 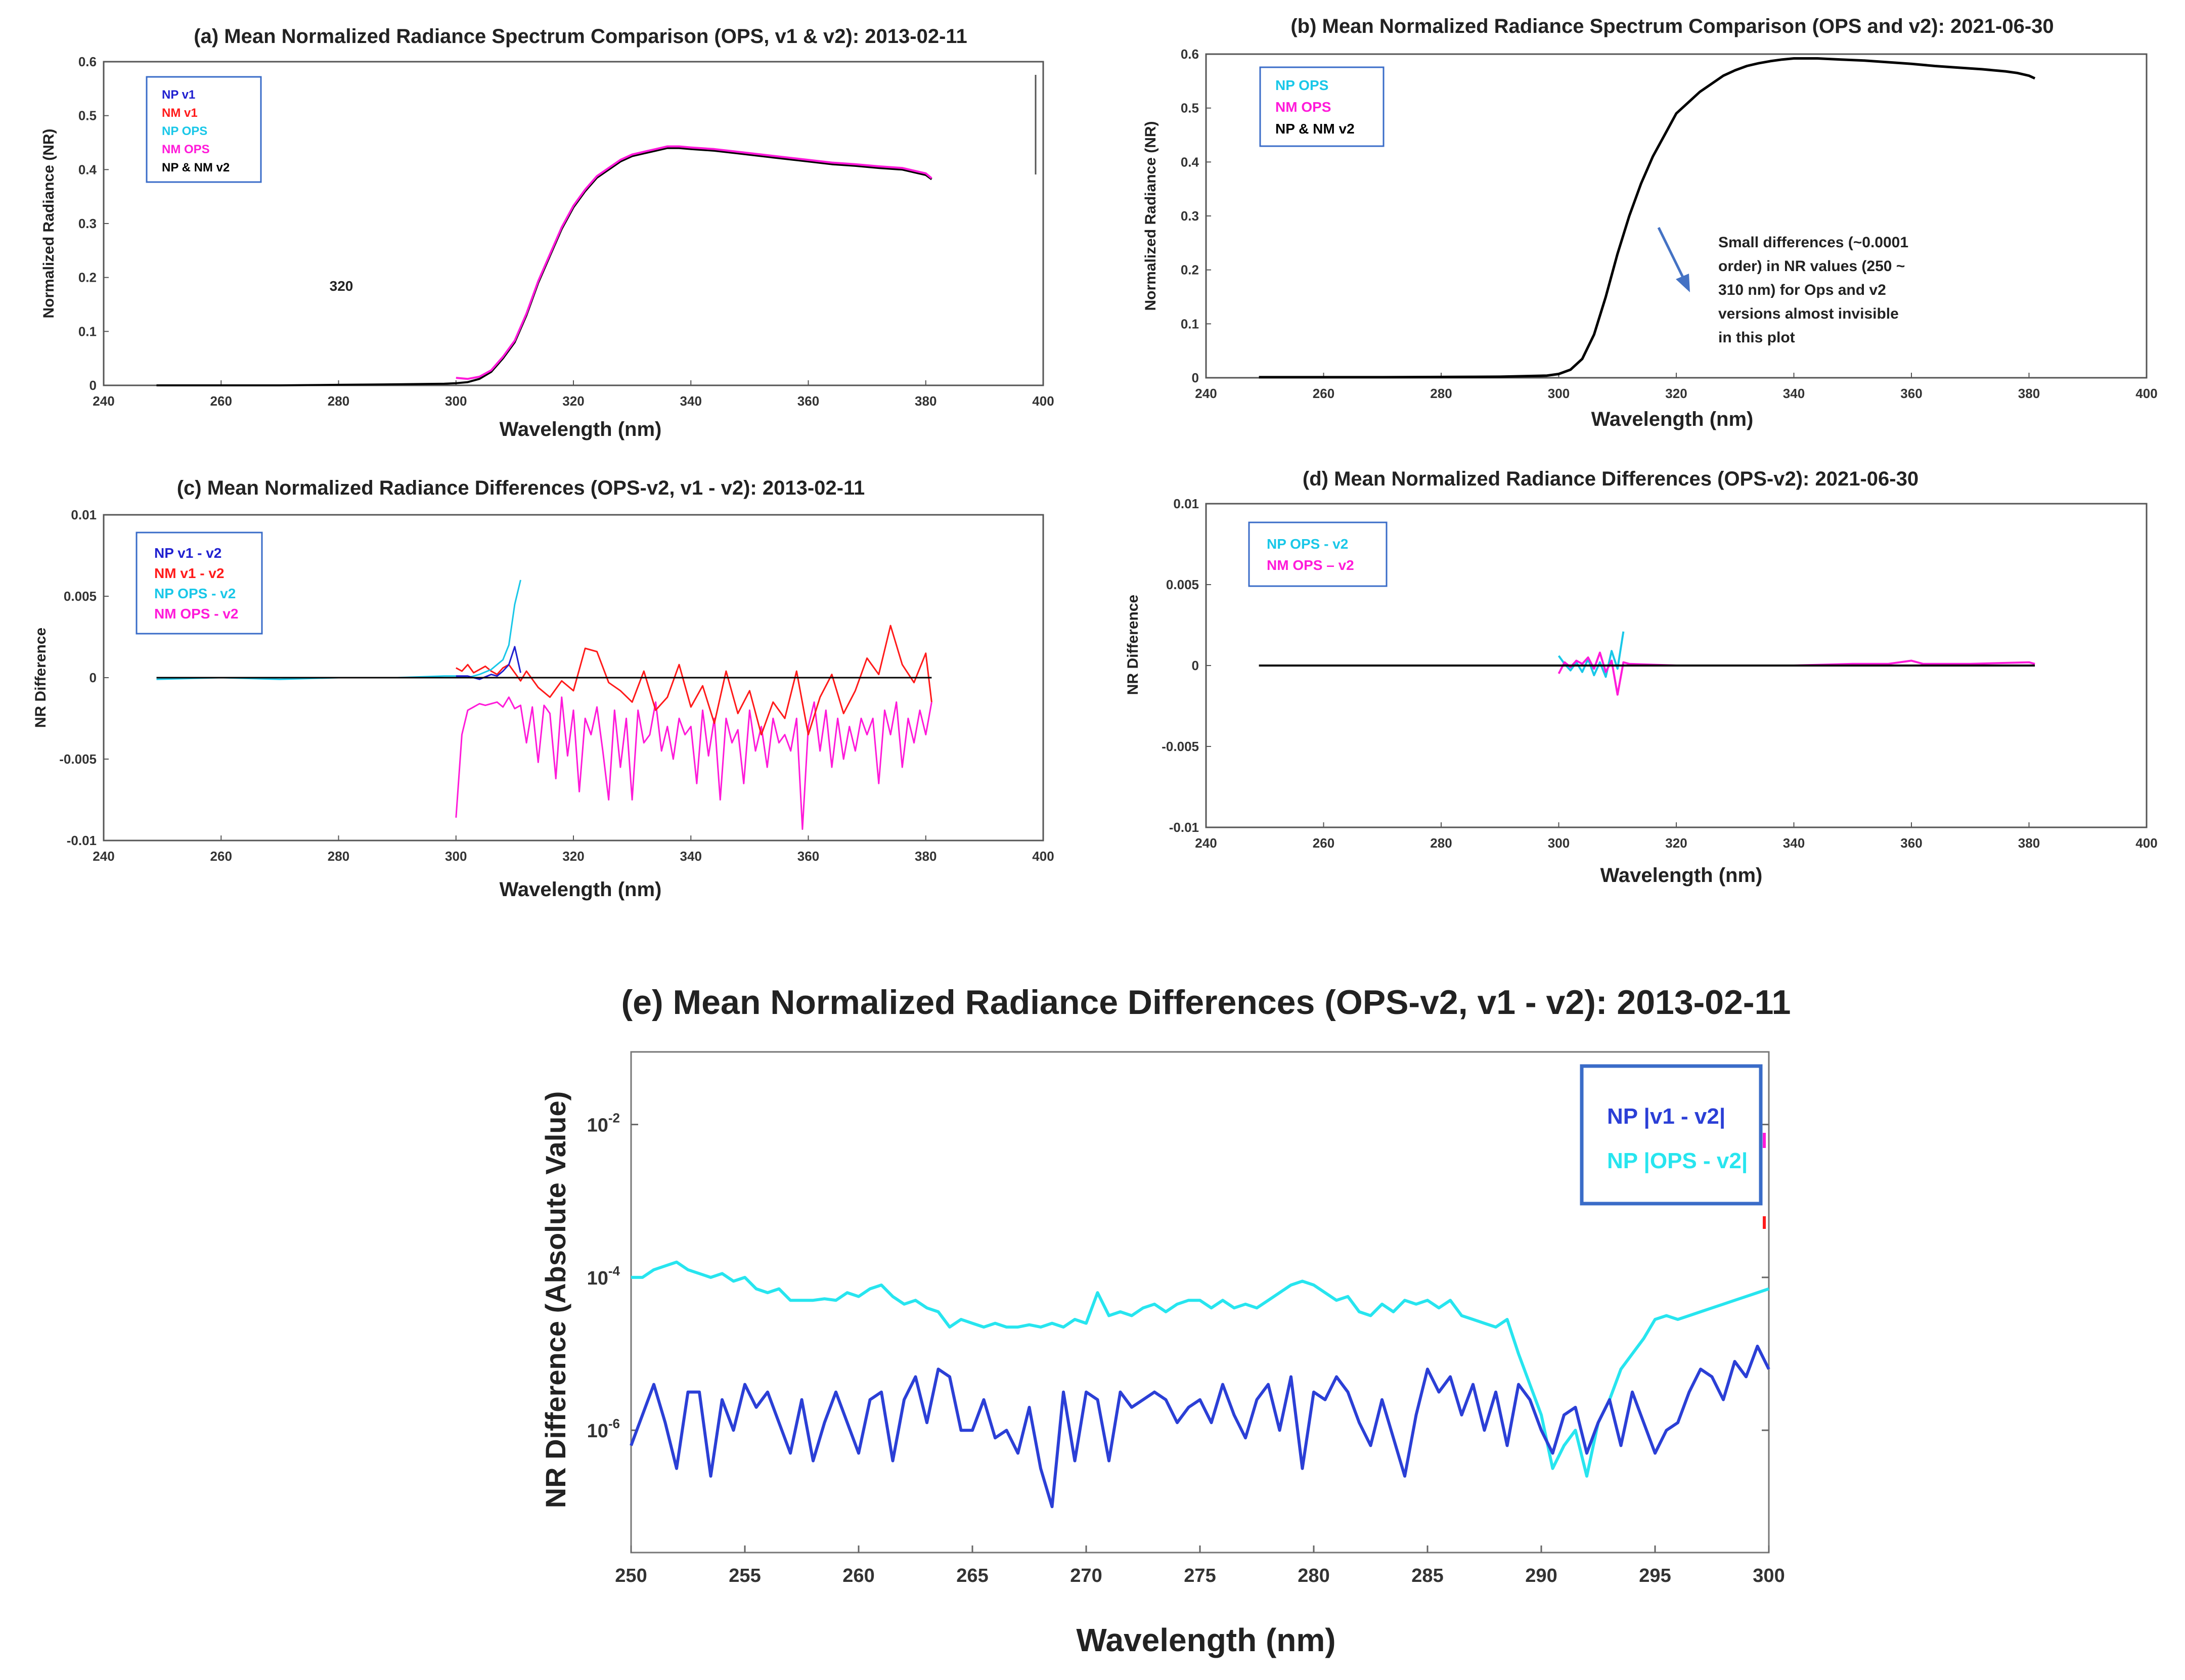 I want to click on panel-a-legend-np-ops: NP OPS, so click(x=184, y=131).